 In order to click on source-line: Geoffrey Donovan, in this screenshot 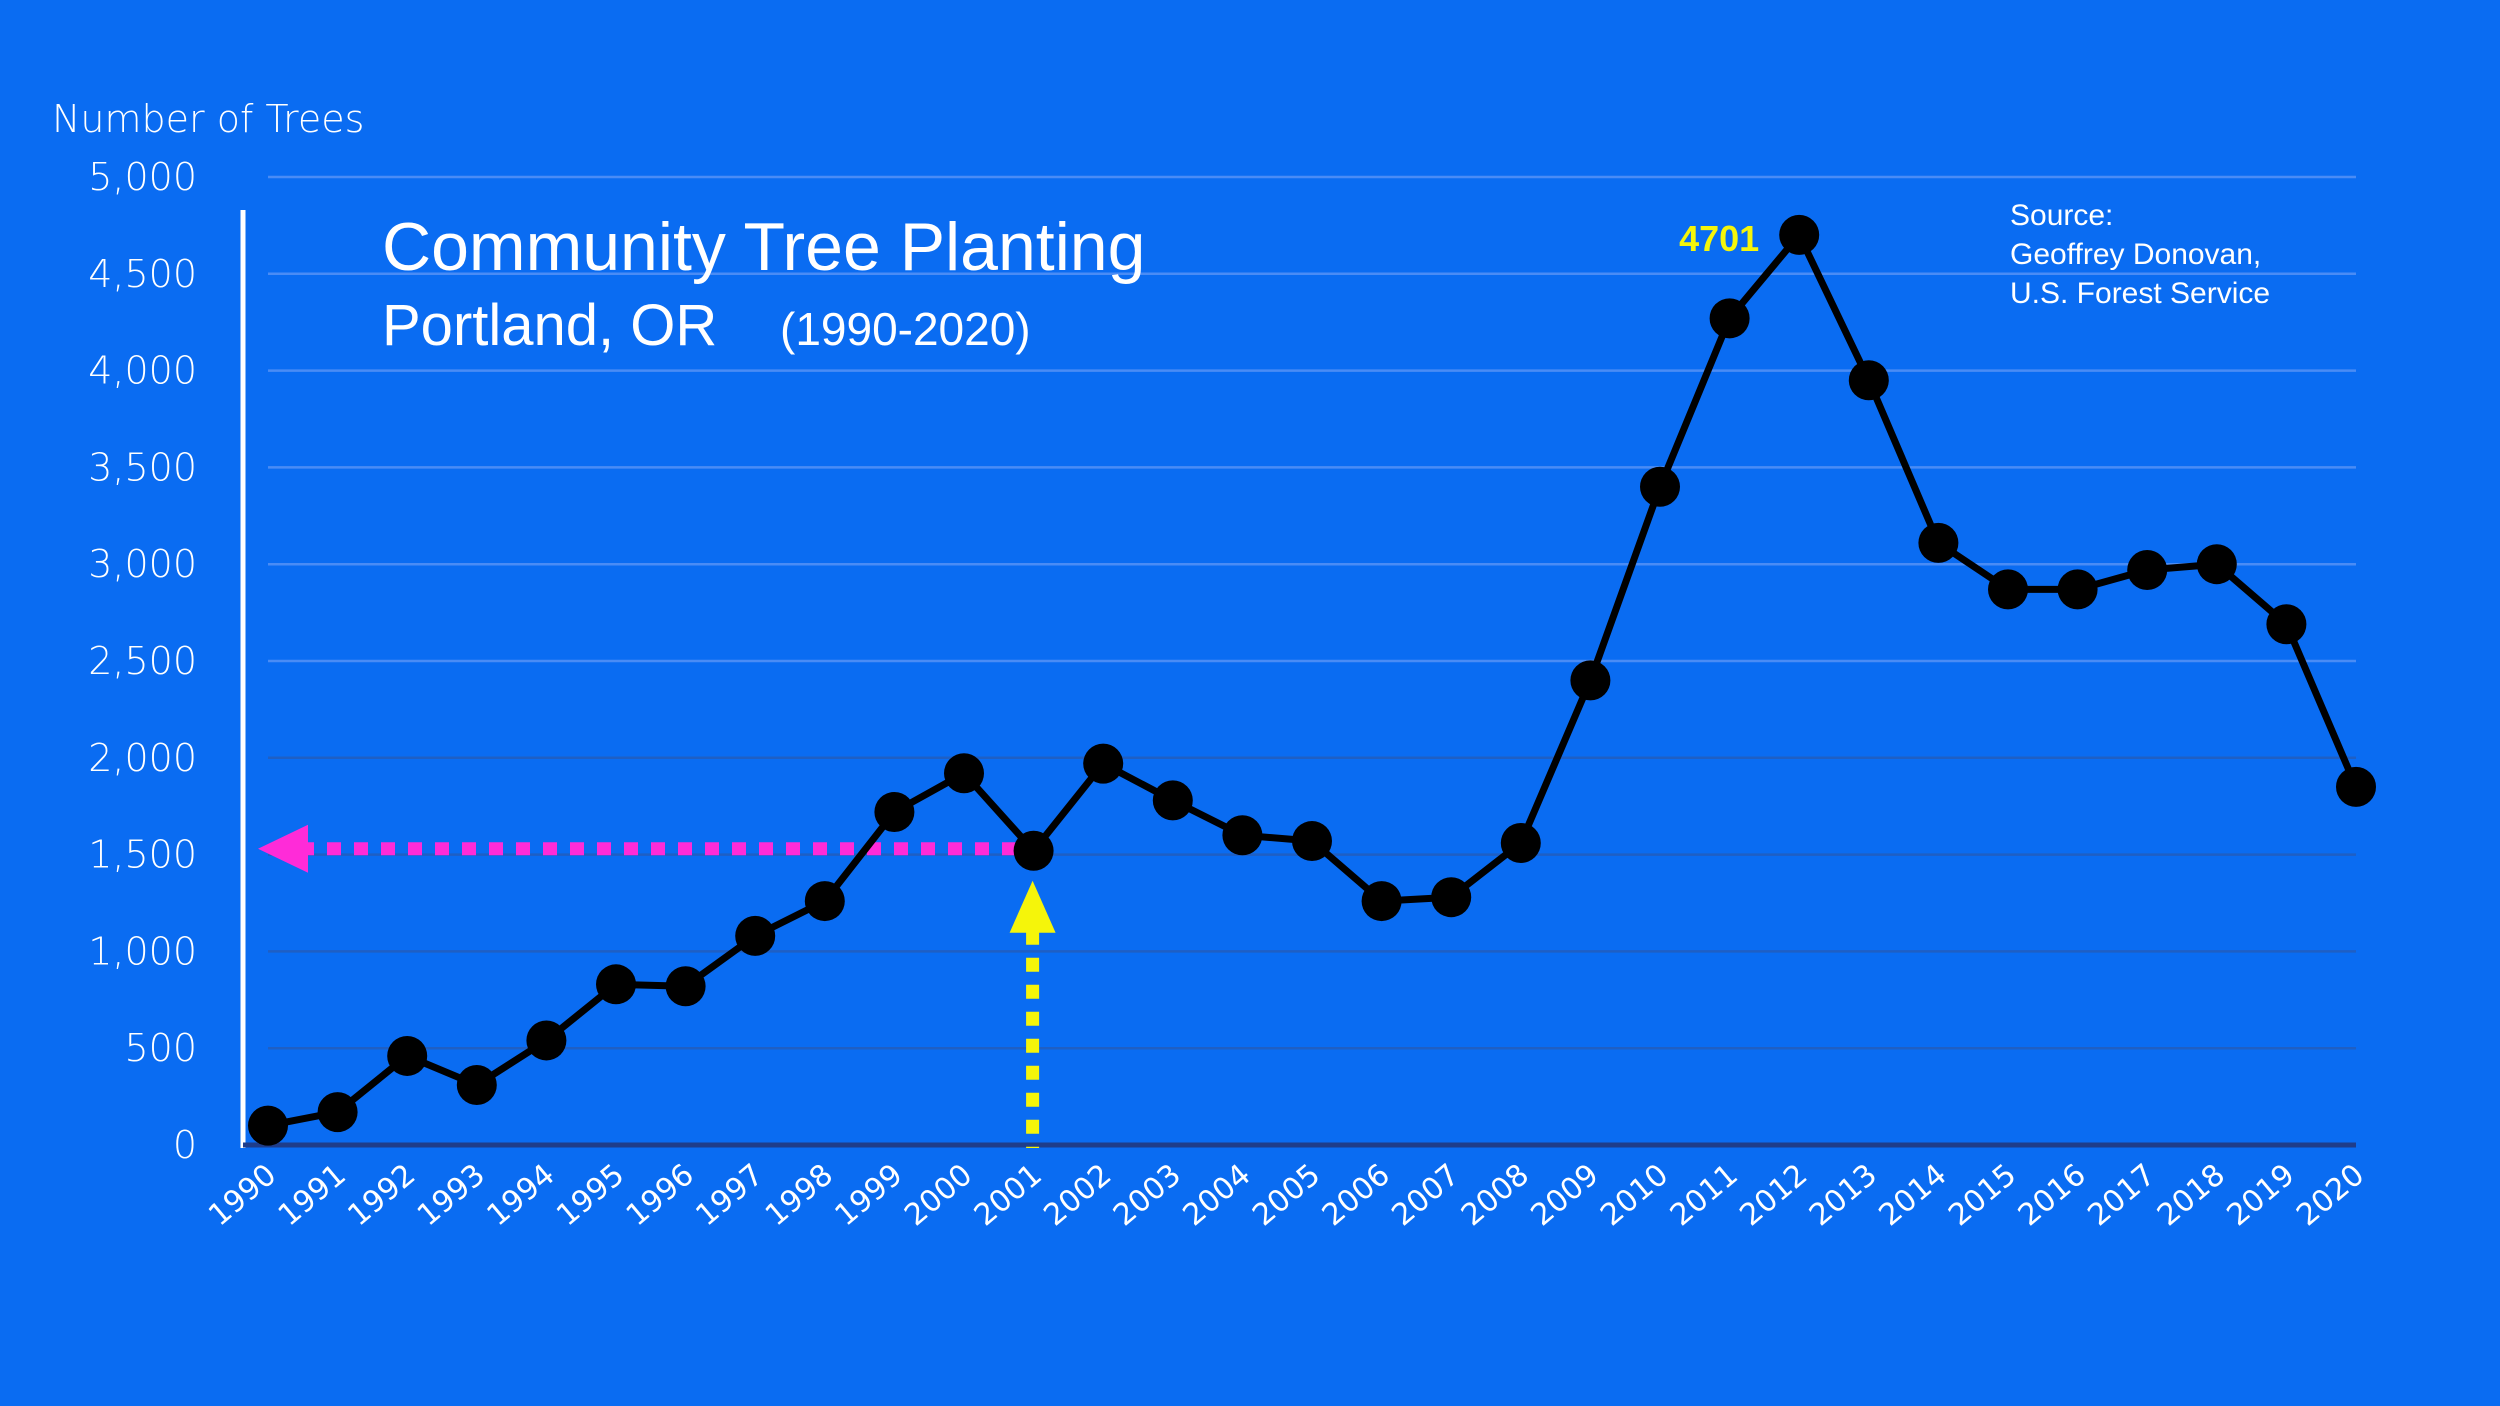, I will do `click(2135, 254)`.